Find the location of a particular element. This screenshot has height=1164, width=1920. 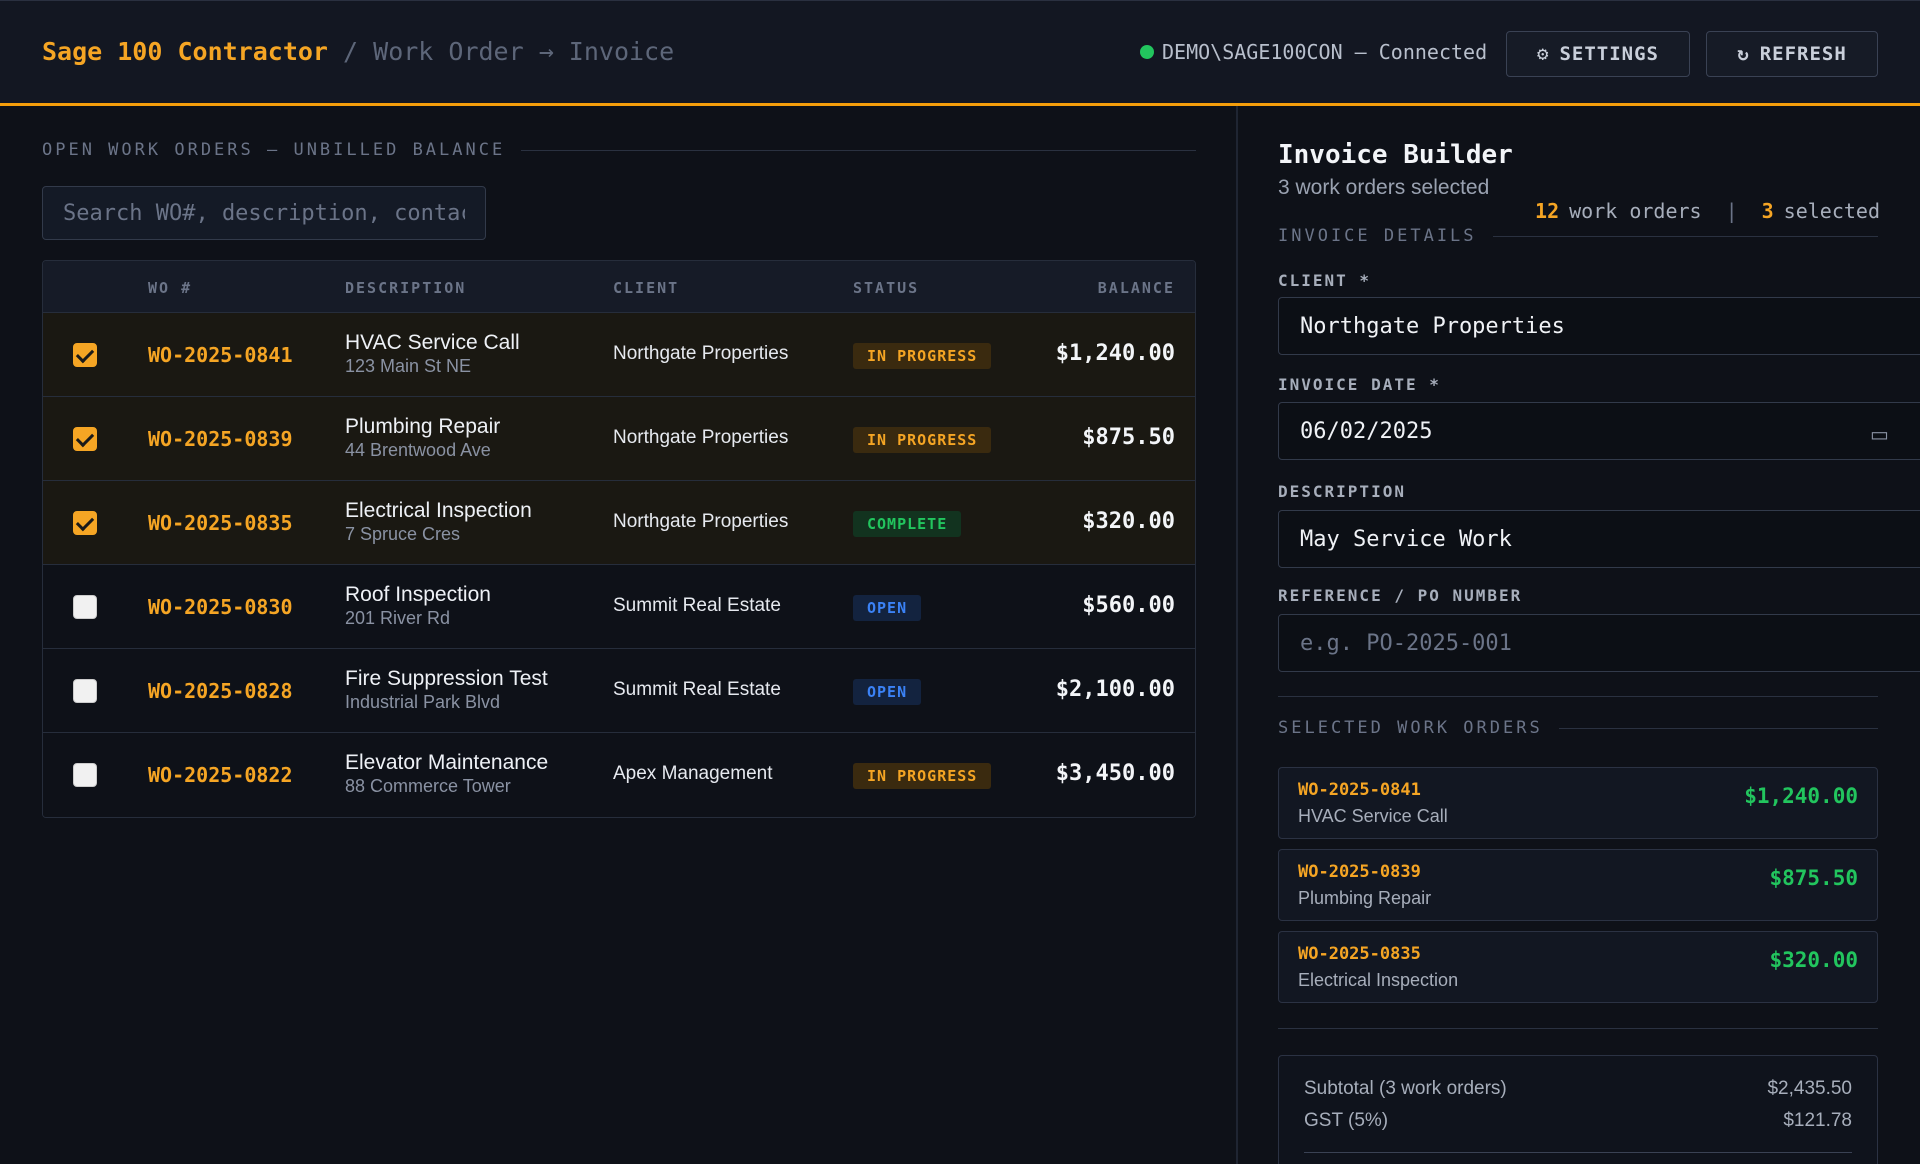

connection-status: DEMO\SAGE100CON — Connected is located at coordinates (1313, 52).